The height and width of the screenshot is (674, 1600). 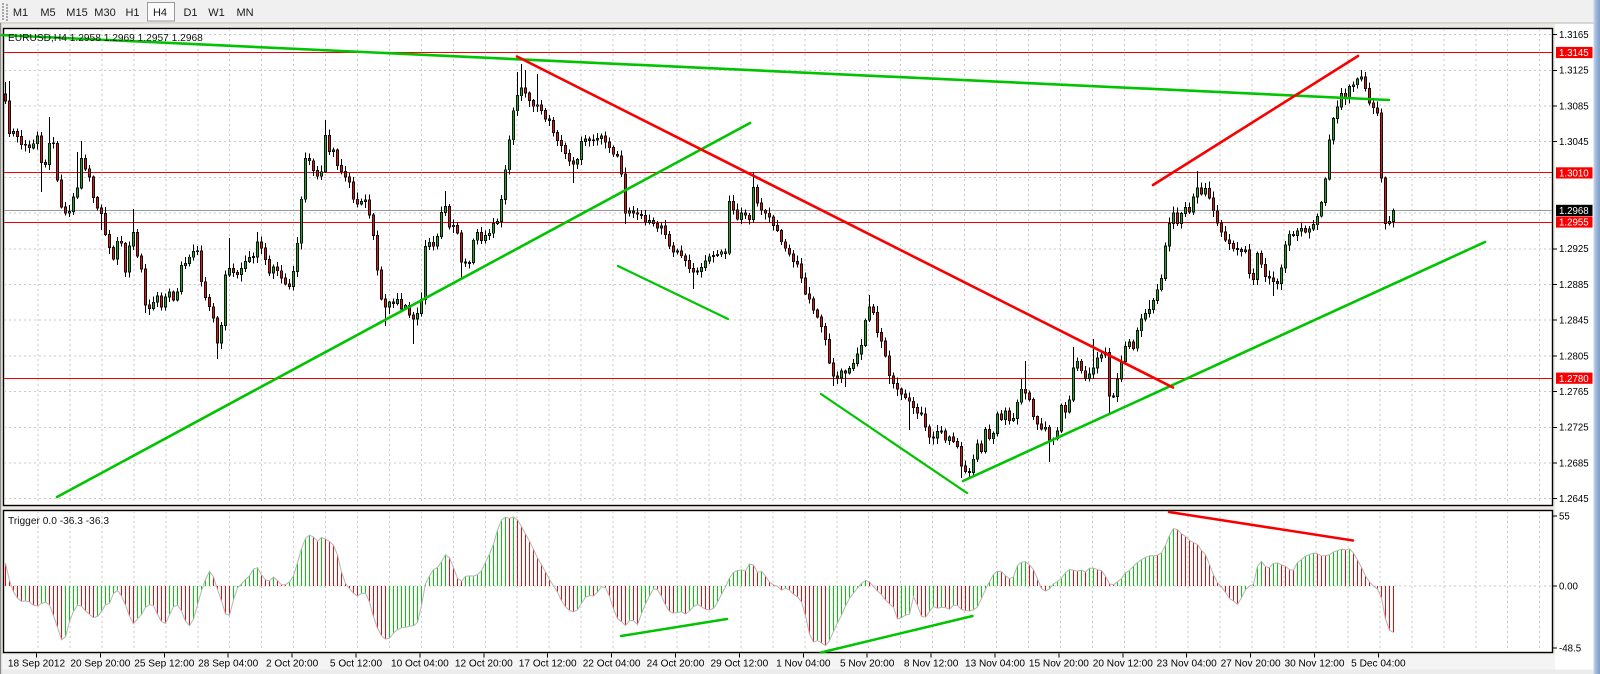 What do you see at coordinates (1568, 587) in the screenshot?
I see `svg-text: 0.00` at bounding box center [1568, 587].